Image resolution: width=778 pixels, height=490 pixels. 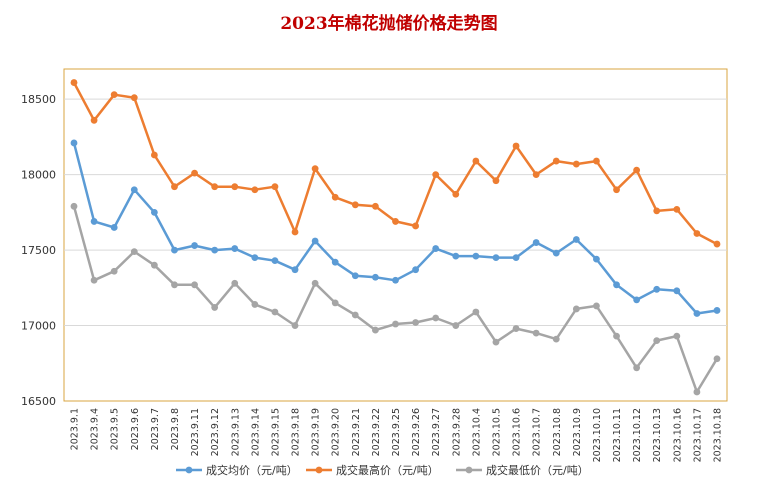 What do you see at coordinates (537, 470) in the screenshot?
I see `legend-label: 成交最低价（元/吨）` at bounding box center [537, 470].